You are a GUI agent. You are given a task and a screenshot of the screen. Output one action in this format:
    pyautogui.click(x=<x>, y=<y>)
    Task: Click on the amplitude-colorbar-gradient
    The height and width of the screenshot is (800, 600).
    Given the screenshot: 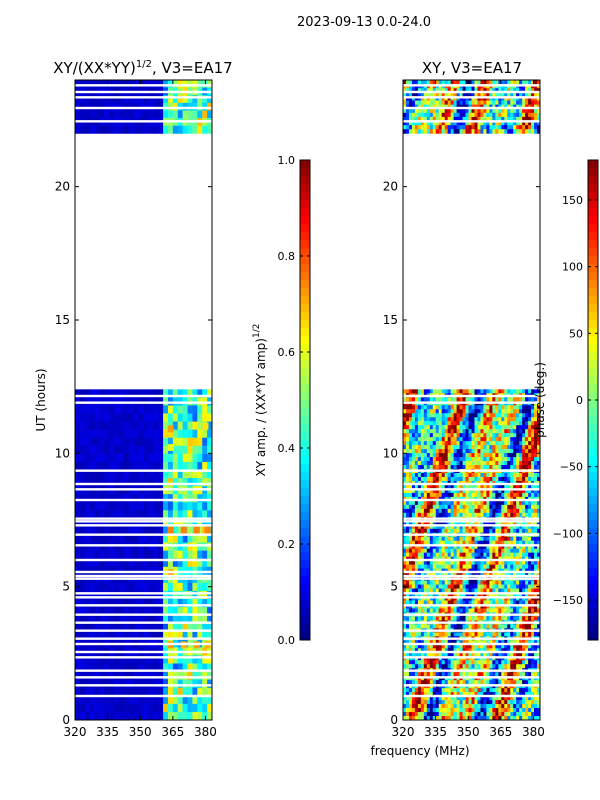 What is the action you would take?
    pyautogui.click(x=305, y=400)
    